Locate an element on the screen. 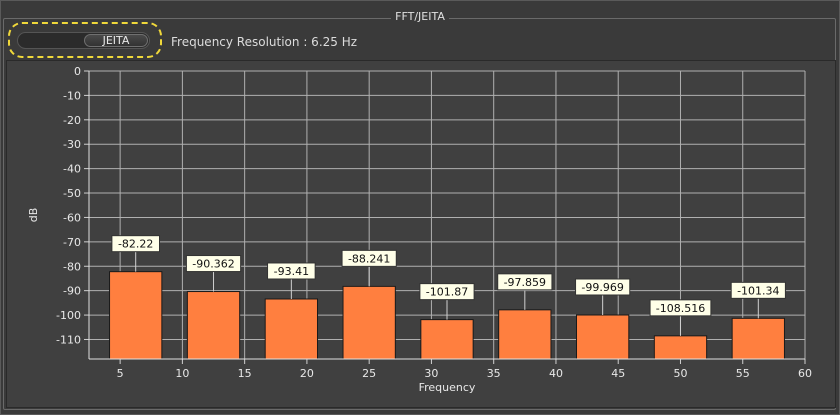  x-tick-label: 40 is located at coordinates (556, 373).